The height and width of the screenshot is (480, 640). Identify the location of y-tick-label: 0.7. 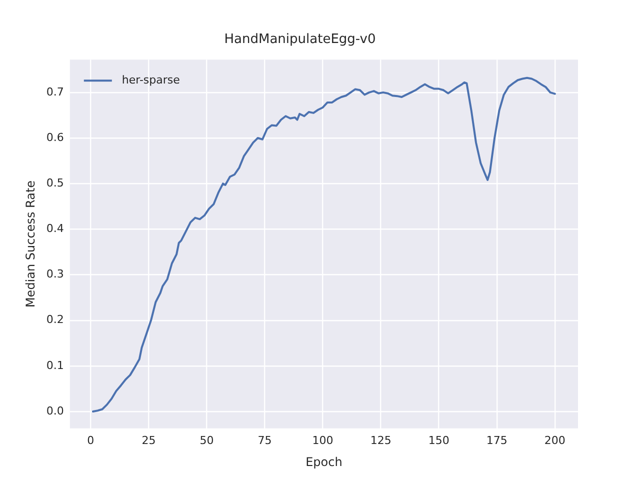
(55, 91).